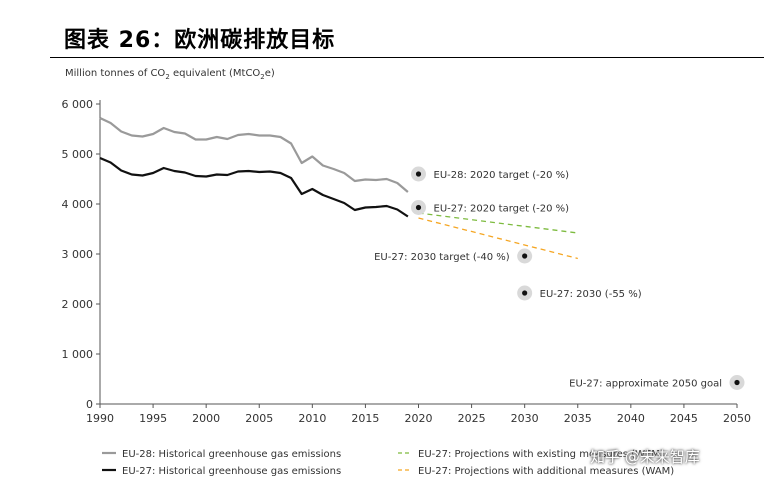 The width and height of the screenshot is (765, 490). What do you see at coordinates (89, 404) in the screenshot?
I see `y-tick-label: 0` at bounding box center [89, 404].